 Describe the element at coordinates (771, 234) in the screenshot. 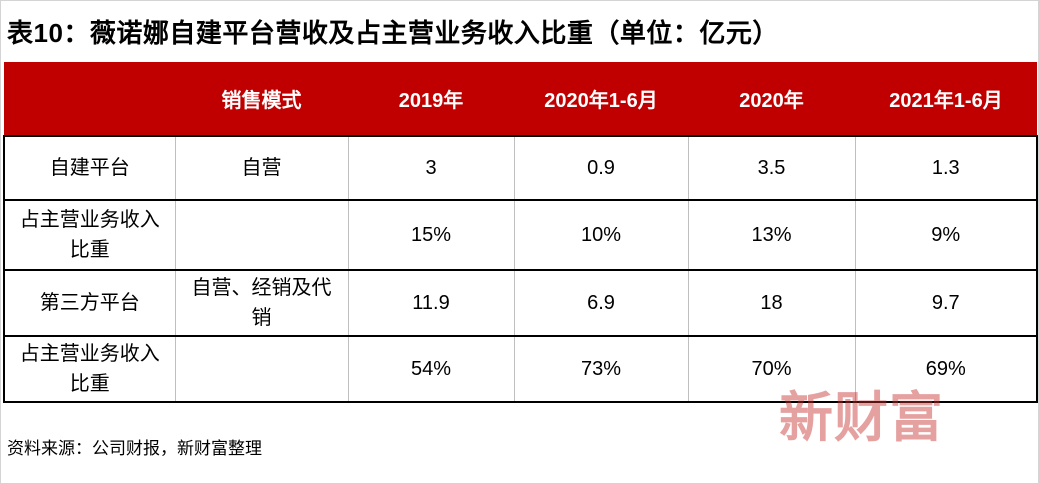

I see `table-cell: 13%` at that location.